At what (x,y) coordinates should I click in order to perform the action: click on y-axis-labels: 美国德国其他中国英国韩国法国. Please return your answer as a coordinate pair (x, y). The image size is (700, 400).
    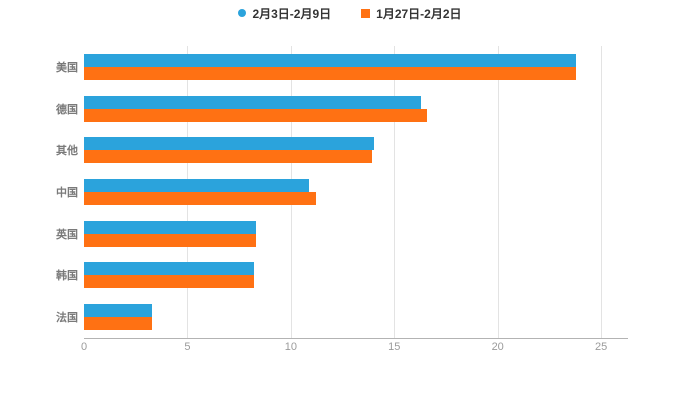
    Looking at the image, I should click on (39, 192).